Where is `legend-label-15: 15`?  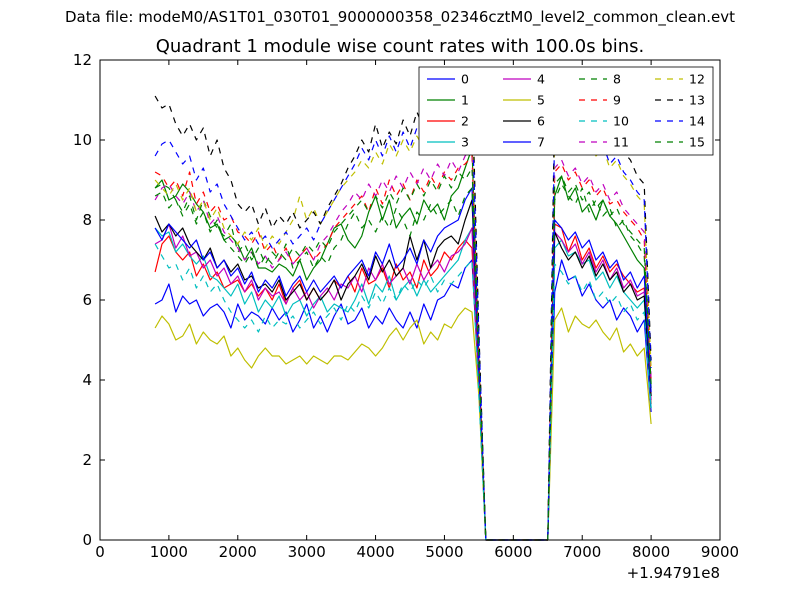 legend-label-15: 15 is located at coordinates (697, 142).